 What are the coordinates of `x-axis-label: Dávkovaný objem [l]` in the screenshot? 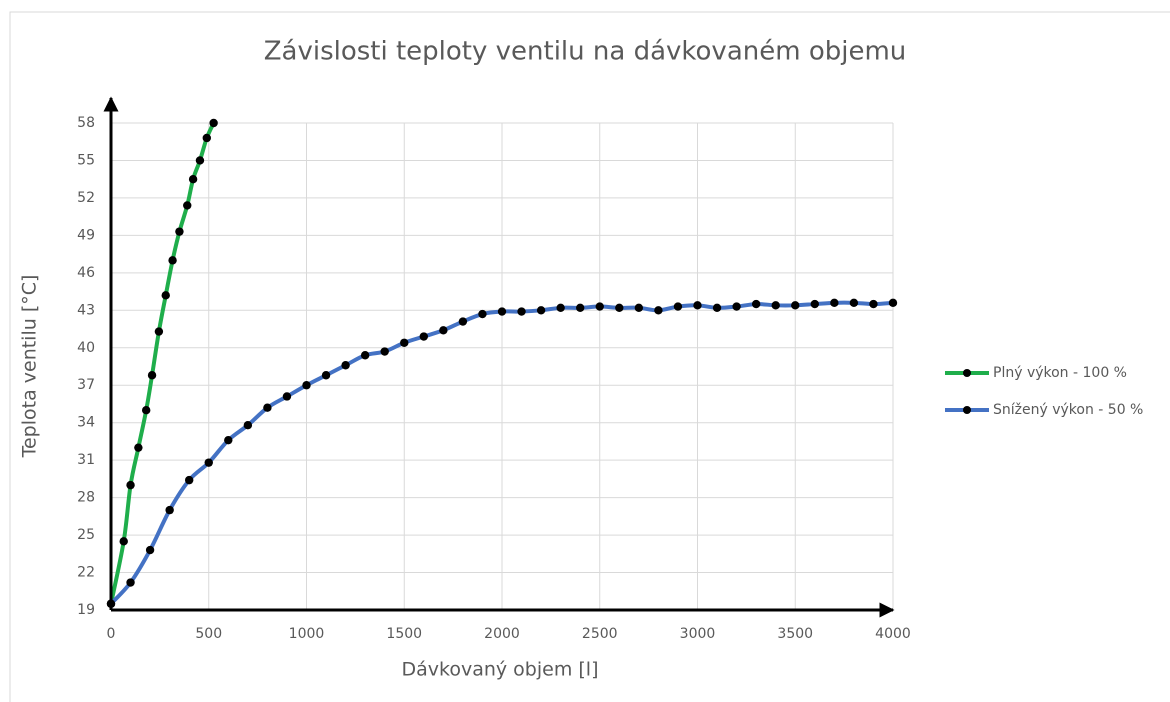 It's located at (500, 670).